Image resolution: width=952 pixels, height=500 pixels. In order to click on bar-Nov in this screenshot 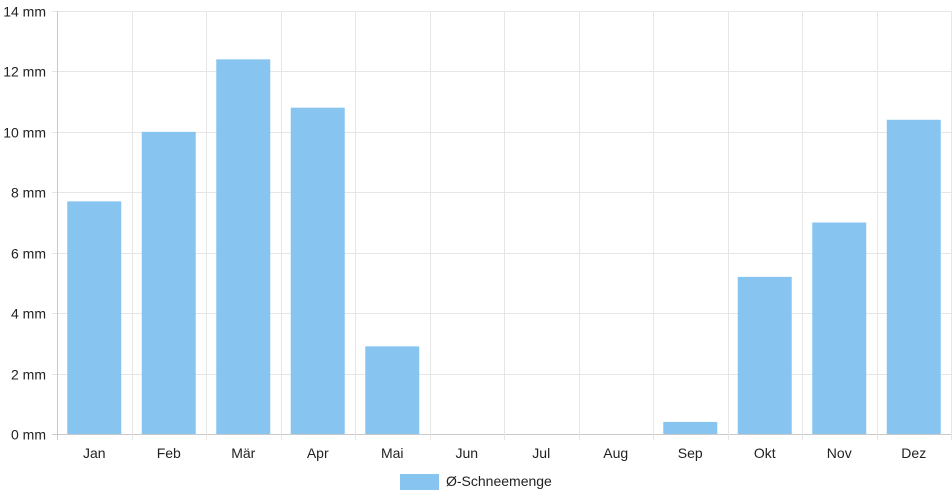, I will do `click(839, 328)`.